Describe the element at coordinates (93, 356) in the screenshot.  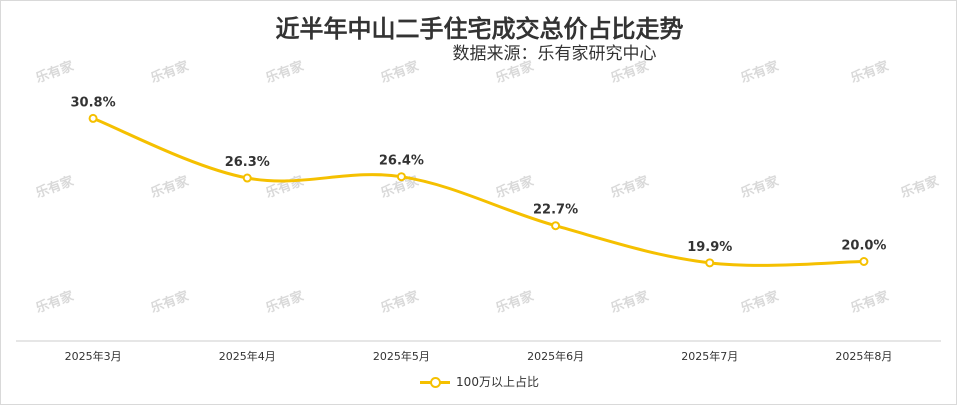
I see `x-tick-label: 2025年3月` at that location.